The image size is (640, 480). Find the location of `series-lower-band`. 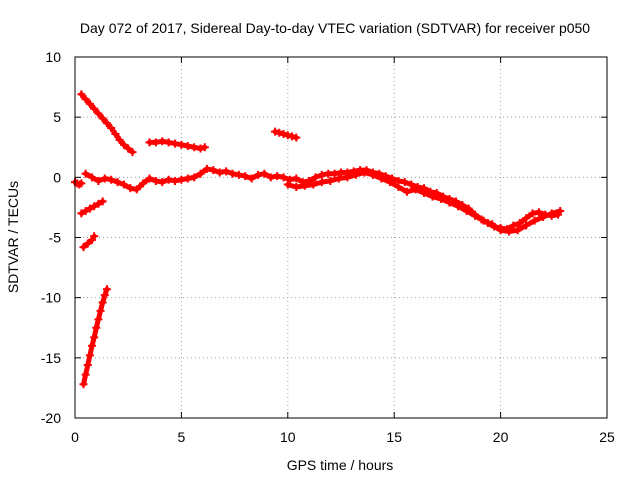

series-lower-band is located at coordinates (424, 202).